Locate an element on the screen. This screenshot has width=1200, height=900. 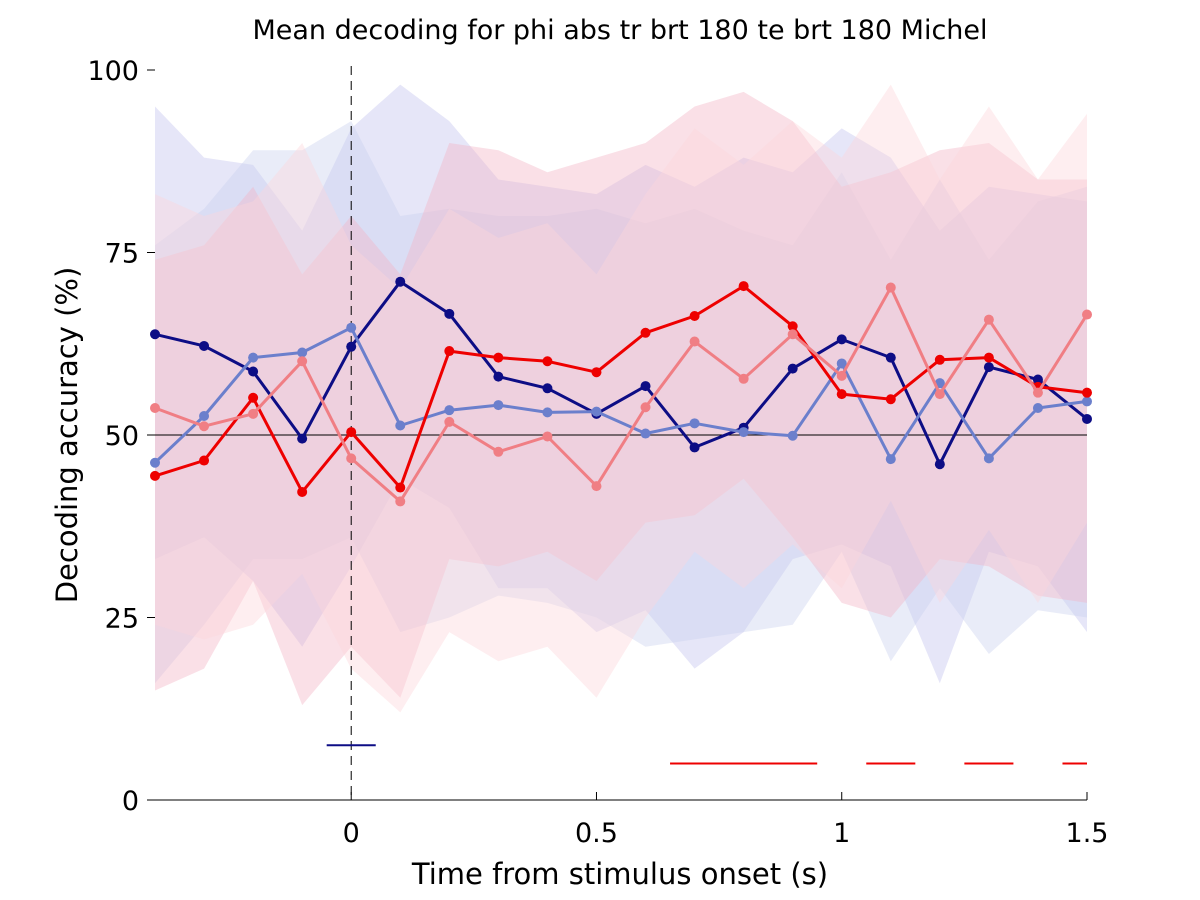
x-tick-label: 0 is located at coordinates (351, 833).